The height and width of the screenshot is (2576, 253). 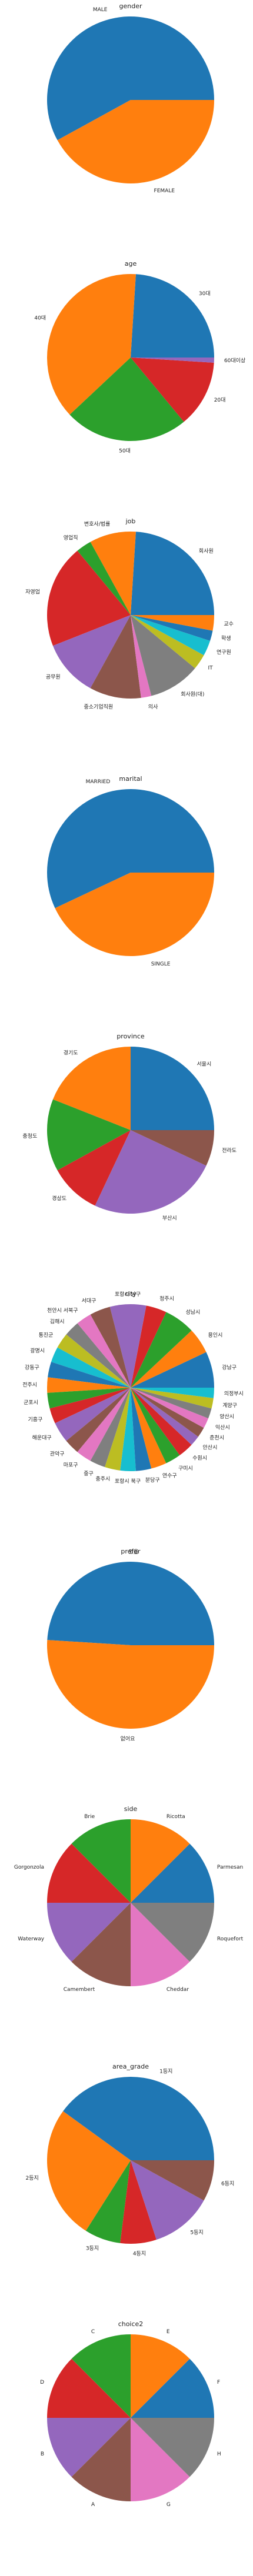 I want to click on slice-label: 30대, so click(x=205, y=293).